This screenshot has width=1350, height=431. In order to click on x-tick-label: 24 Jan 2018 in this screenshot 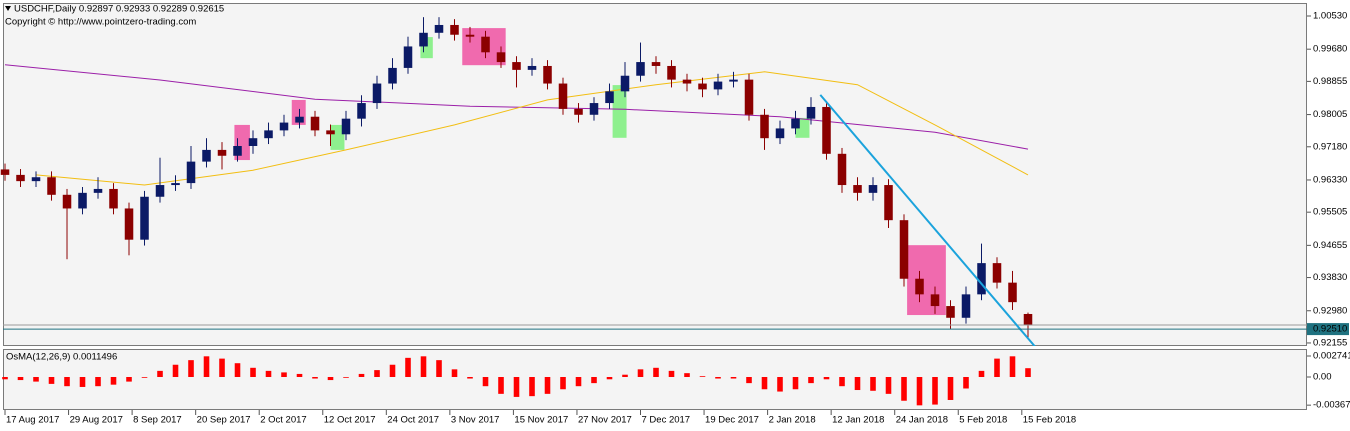, I will do `click(922, 420)`.